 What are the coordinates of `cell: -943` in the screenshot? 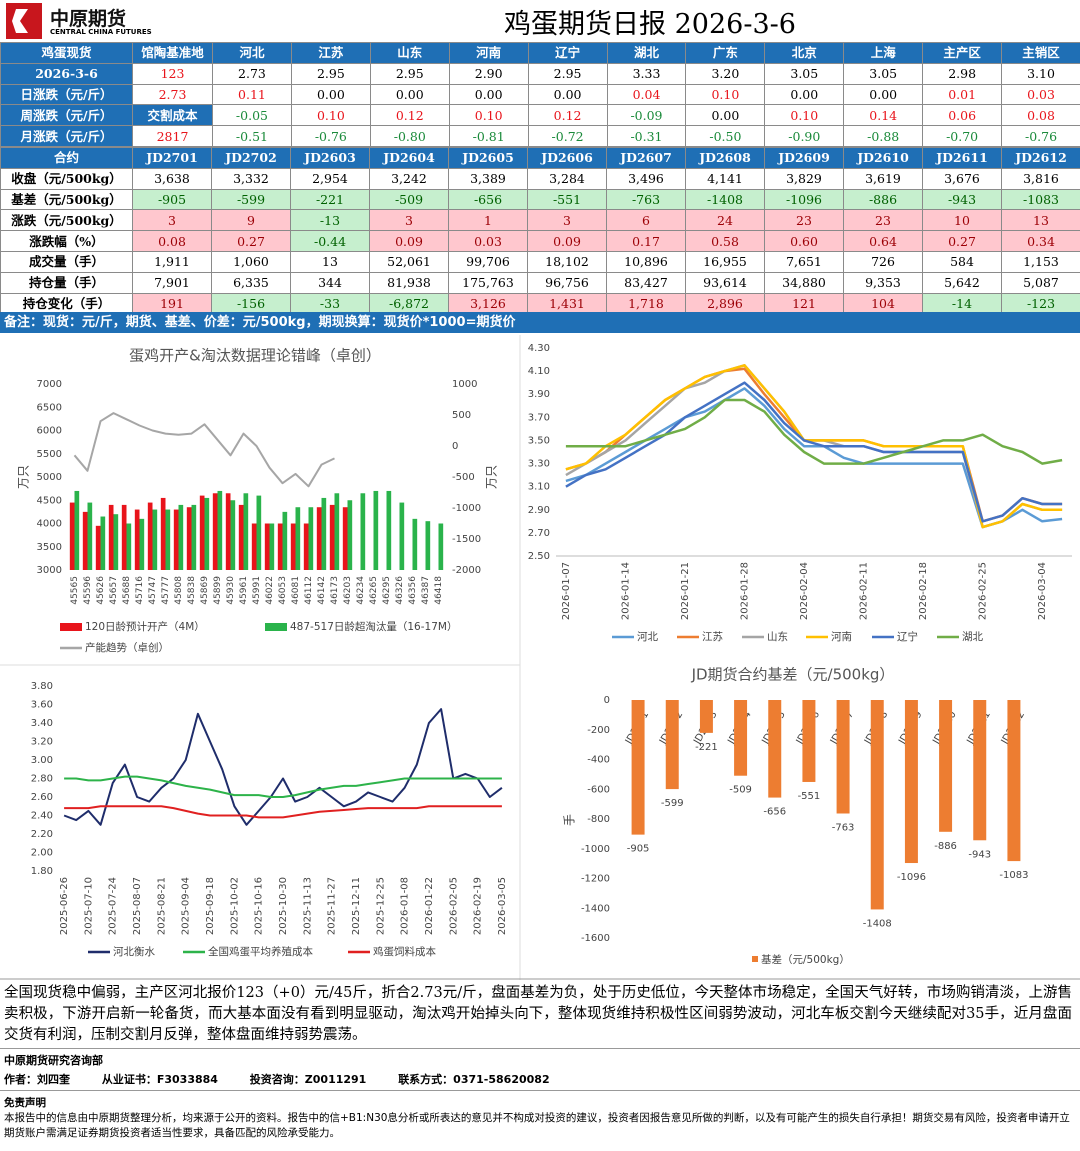 It's located at (962, 199).